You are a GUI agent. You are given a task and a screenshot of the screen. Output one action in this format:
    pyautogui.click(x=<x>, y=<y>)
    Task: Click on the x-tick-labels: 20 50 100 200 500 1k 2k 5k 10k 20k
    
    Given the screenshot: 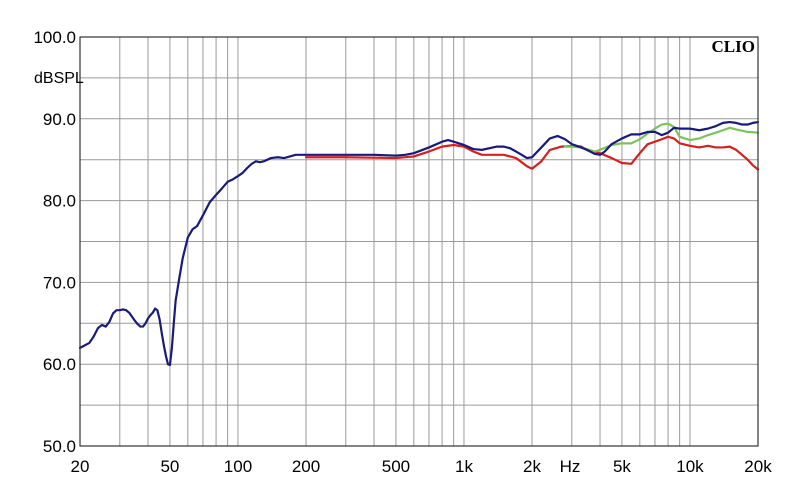 What is the action you would take?
    pyautogui.click(x=422, y=466)
    